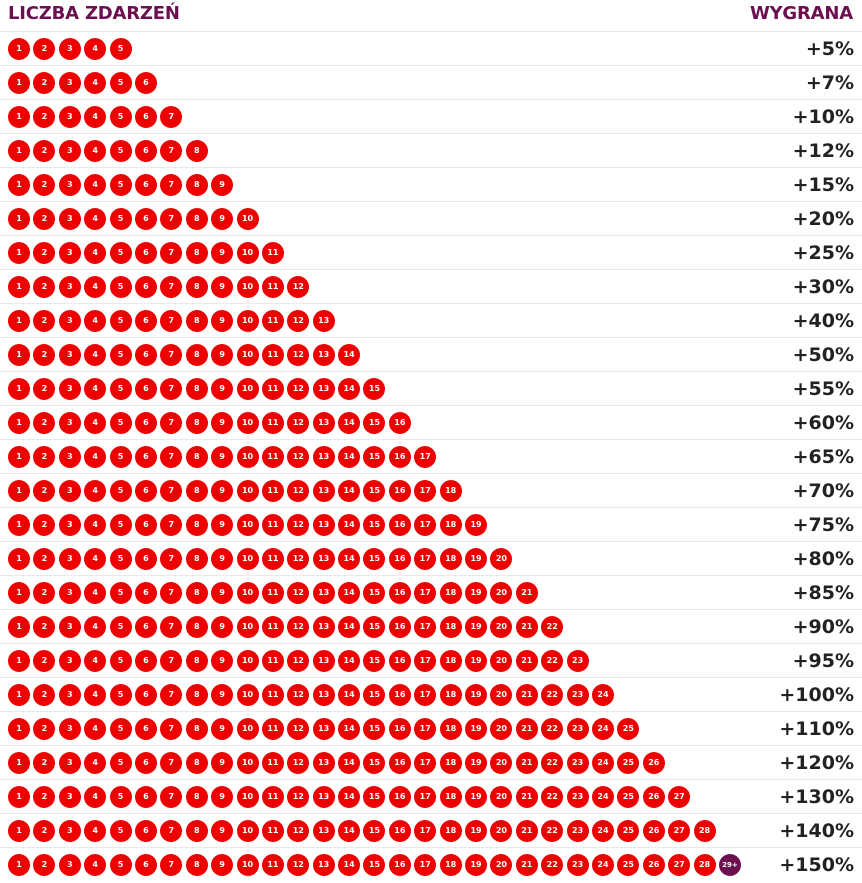 This screenshot has width=862, height=883. I want to click on event-balls: 1 2 3 4 5 6 7 8 9 10 11 12 13 14 15 16, so click(211, 423).